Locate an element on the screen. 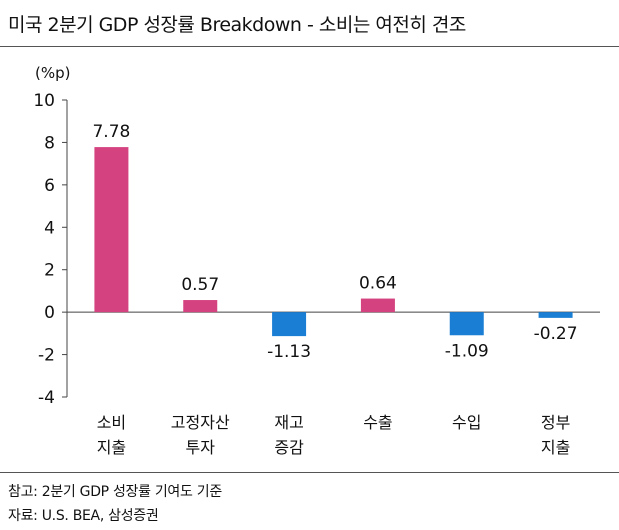 Image resolution: width=619 pixels, height=530 pixels. data-source: 자료: U.S. BEA, 삼성증권 is located at coordinates (83, 516).